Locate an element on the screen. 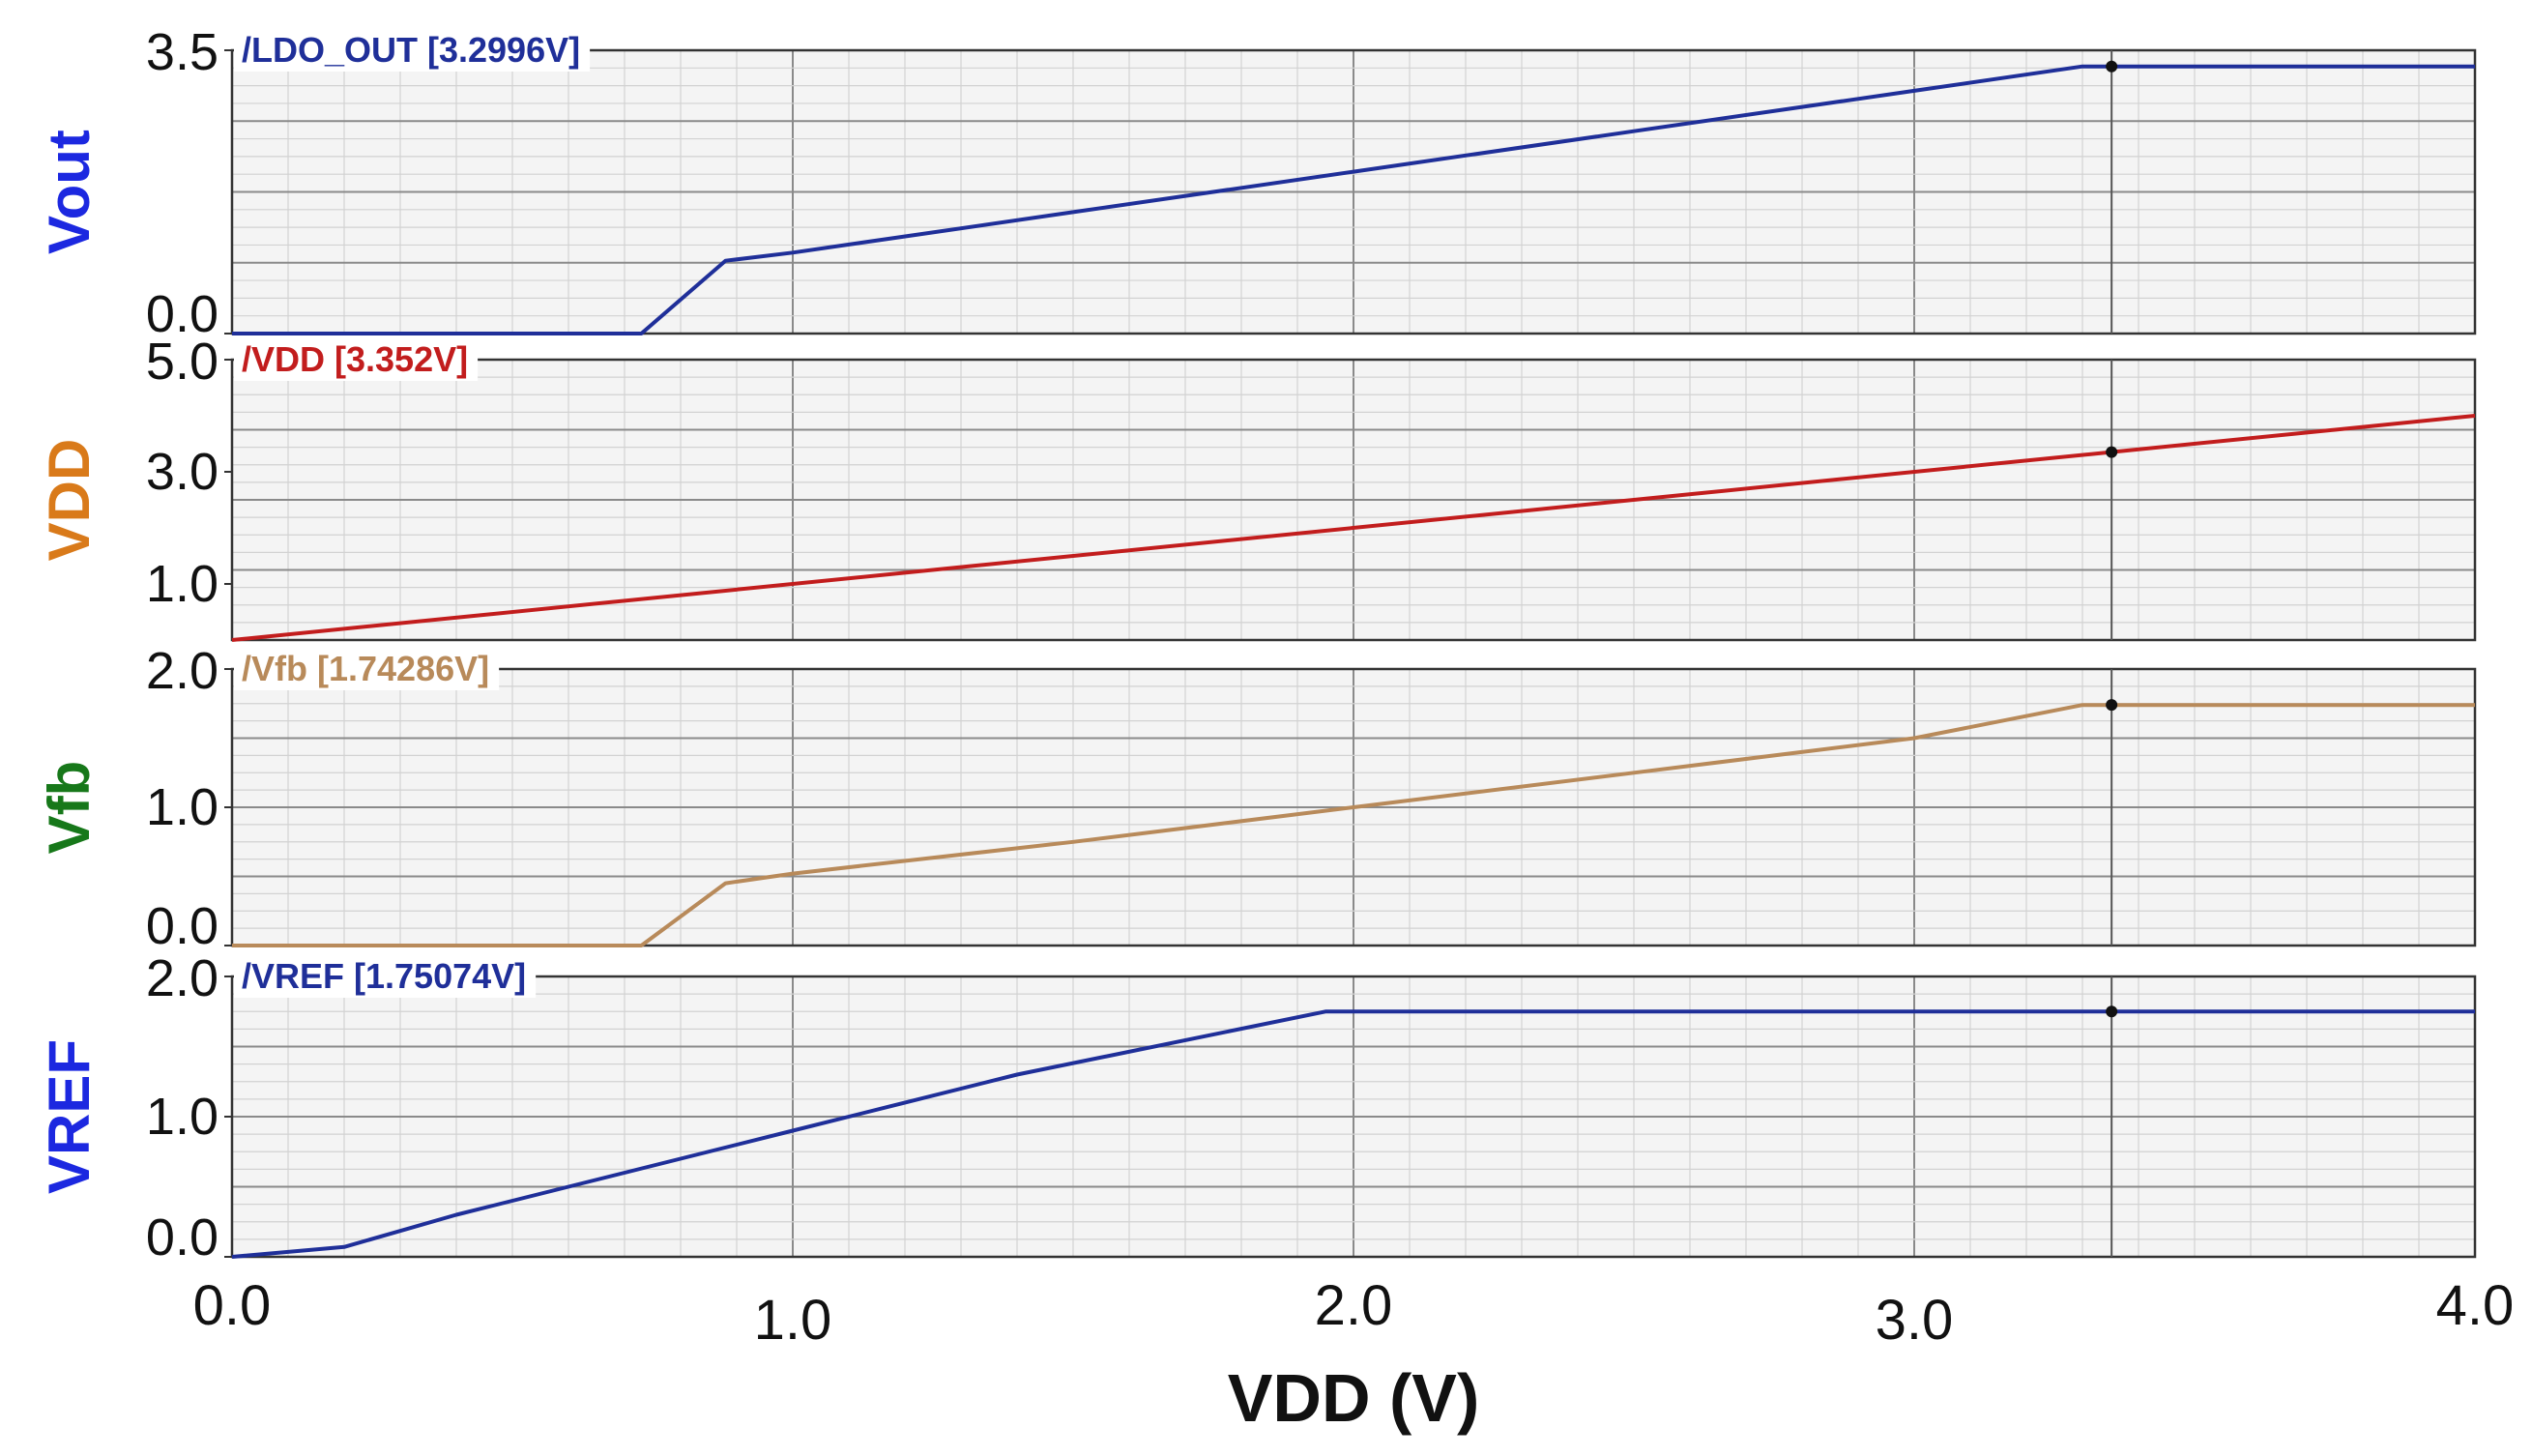 This screenshot has width=2532, height=1456. signal-label: /Vfb [1.74286V] is located at coordinates (367, 669).